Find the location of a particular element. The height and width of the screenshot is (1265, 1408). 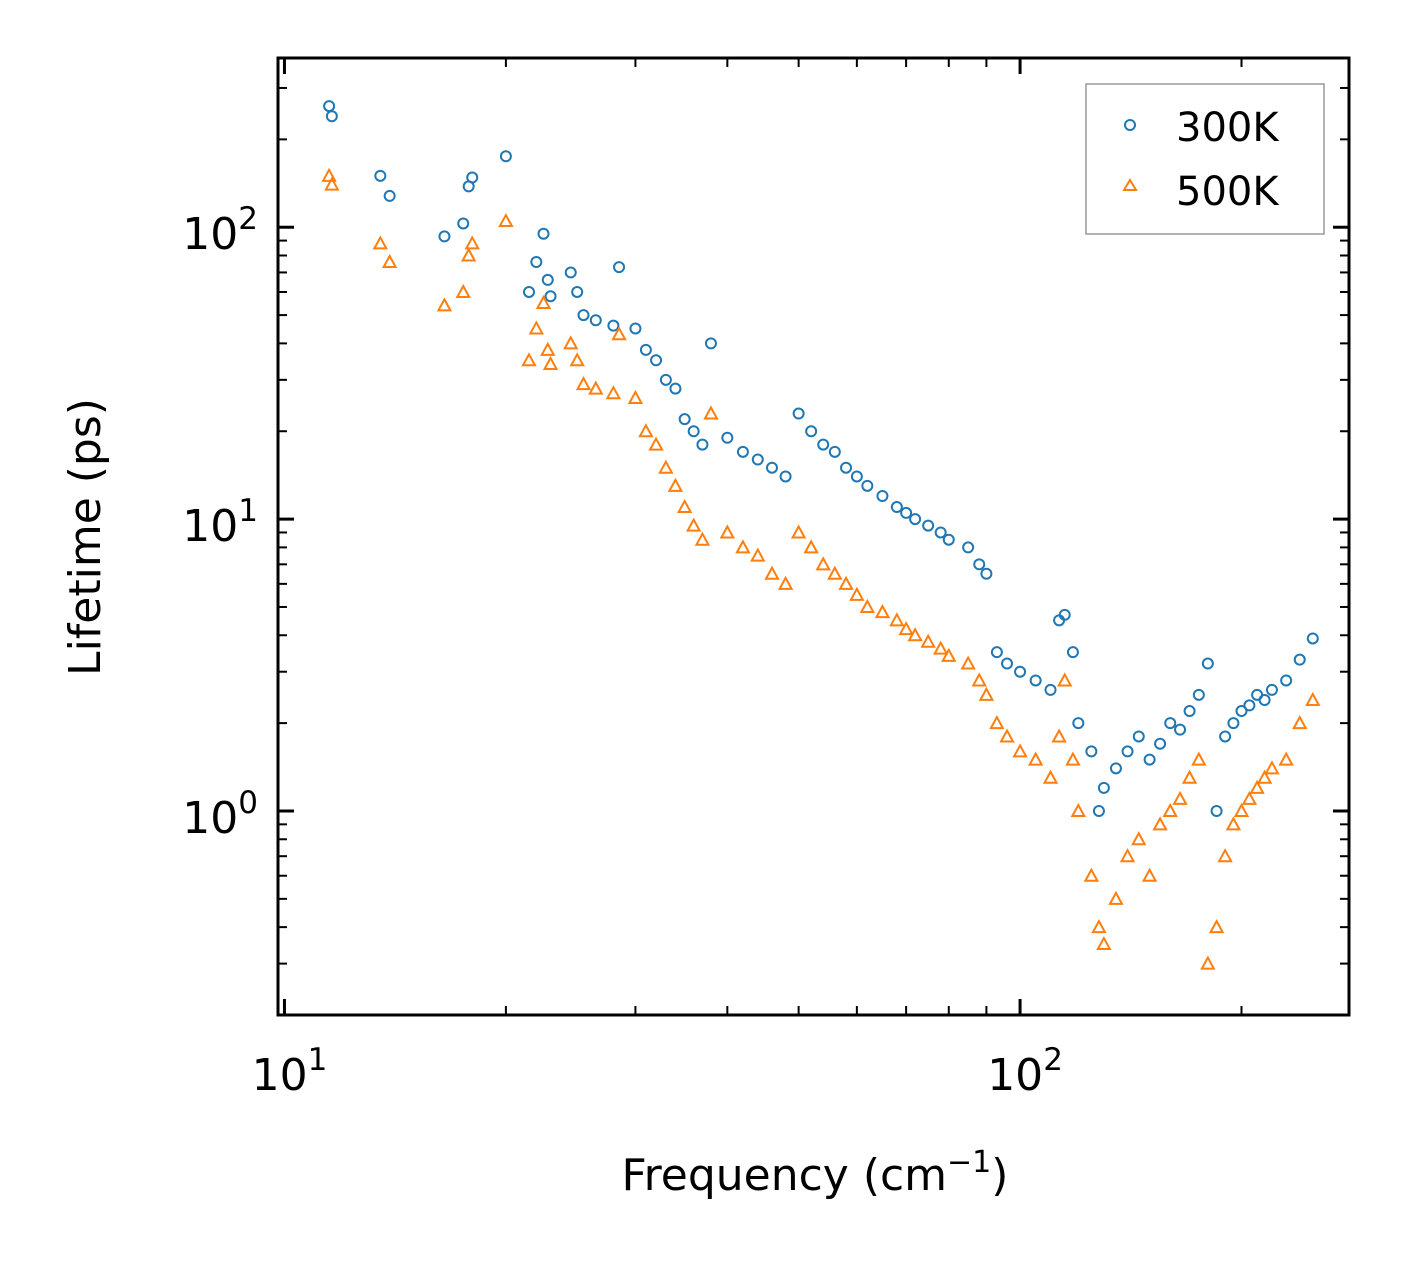

y-tick-label: 10² is located at coordinates (220, 230).